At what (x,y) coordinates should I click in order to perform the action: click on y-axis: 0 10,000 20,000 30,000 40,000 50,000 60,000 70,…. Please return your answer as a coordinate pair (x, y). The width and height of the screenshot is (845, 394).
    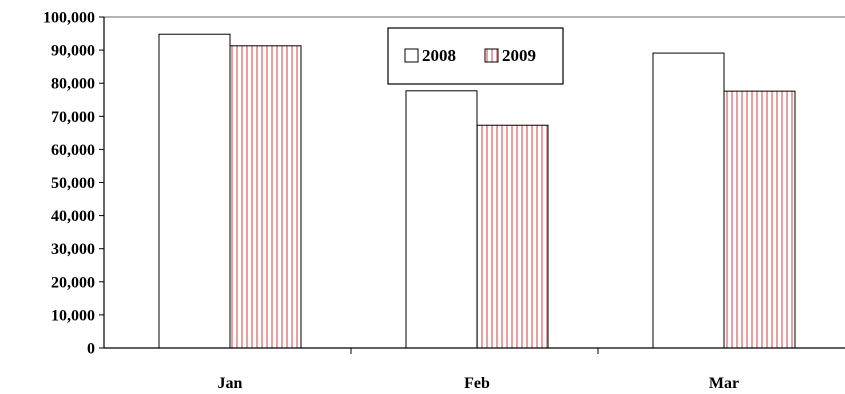
    Looking at the image, I should click on (74, 184).